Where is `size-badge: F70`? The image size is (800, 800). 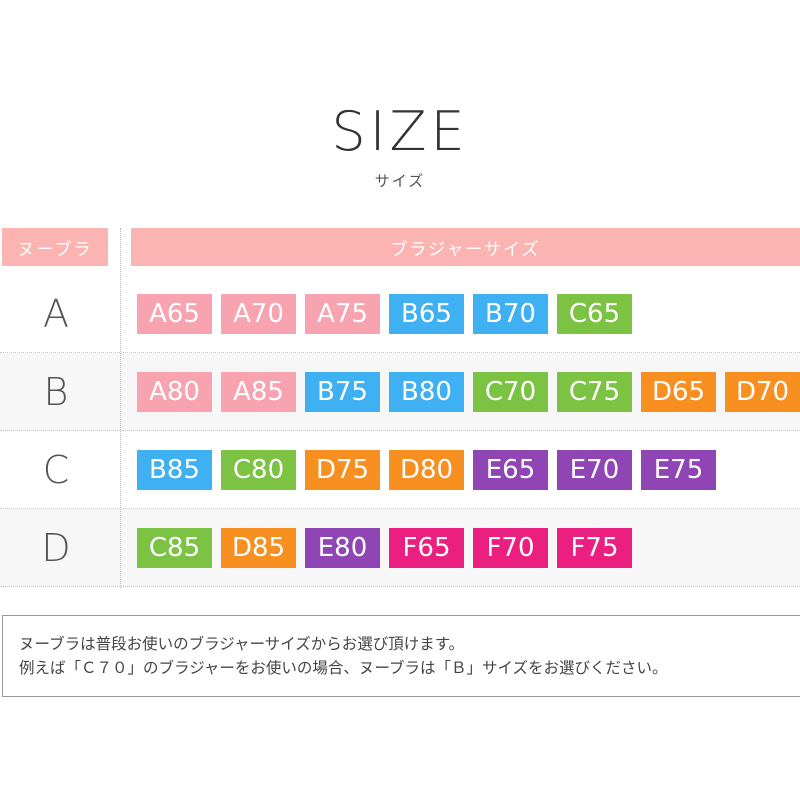
size-badge: F70 is located at coordinates (510, 548).